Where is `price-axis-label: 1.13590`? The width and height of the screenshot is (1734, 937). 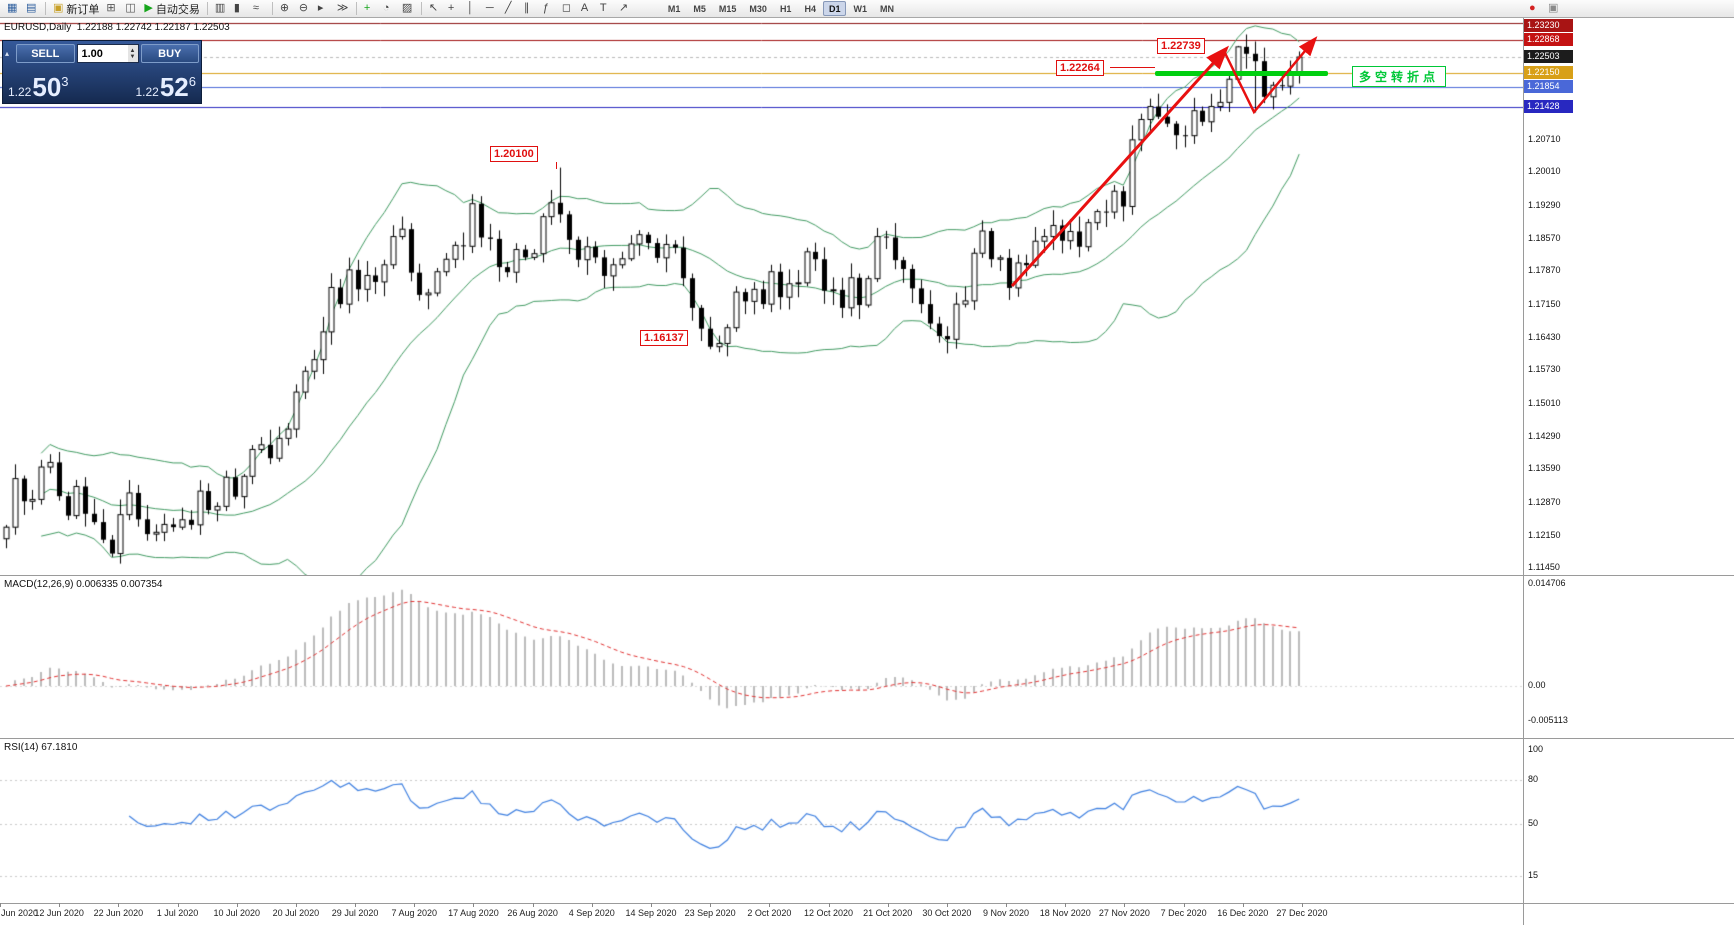 price-axis-label: 1.13590 is located at coordinates (1544, 468).